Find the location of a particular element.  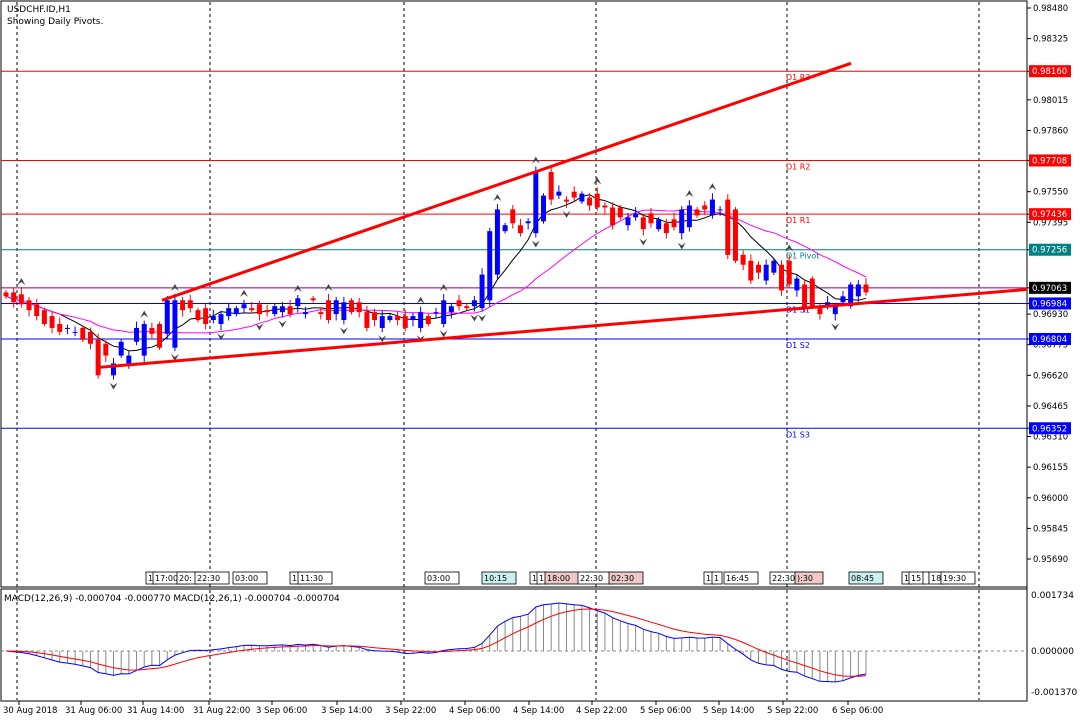

price-tick-label: 0.96930 is located at coordinates (1050, 315).